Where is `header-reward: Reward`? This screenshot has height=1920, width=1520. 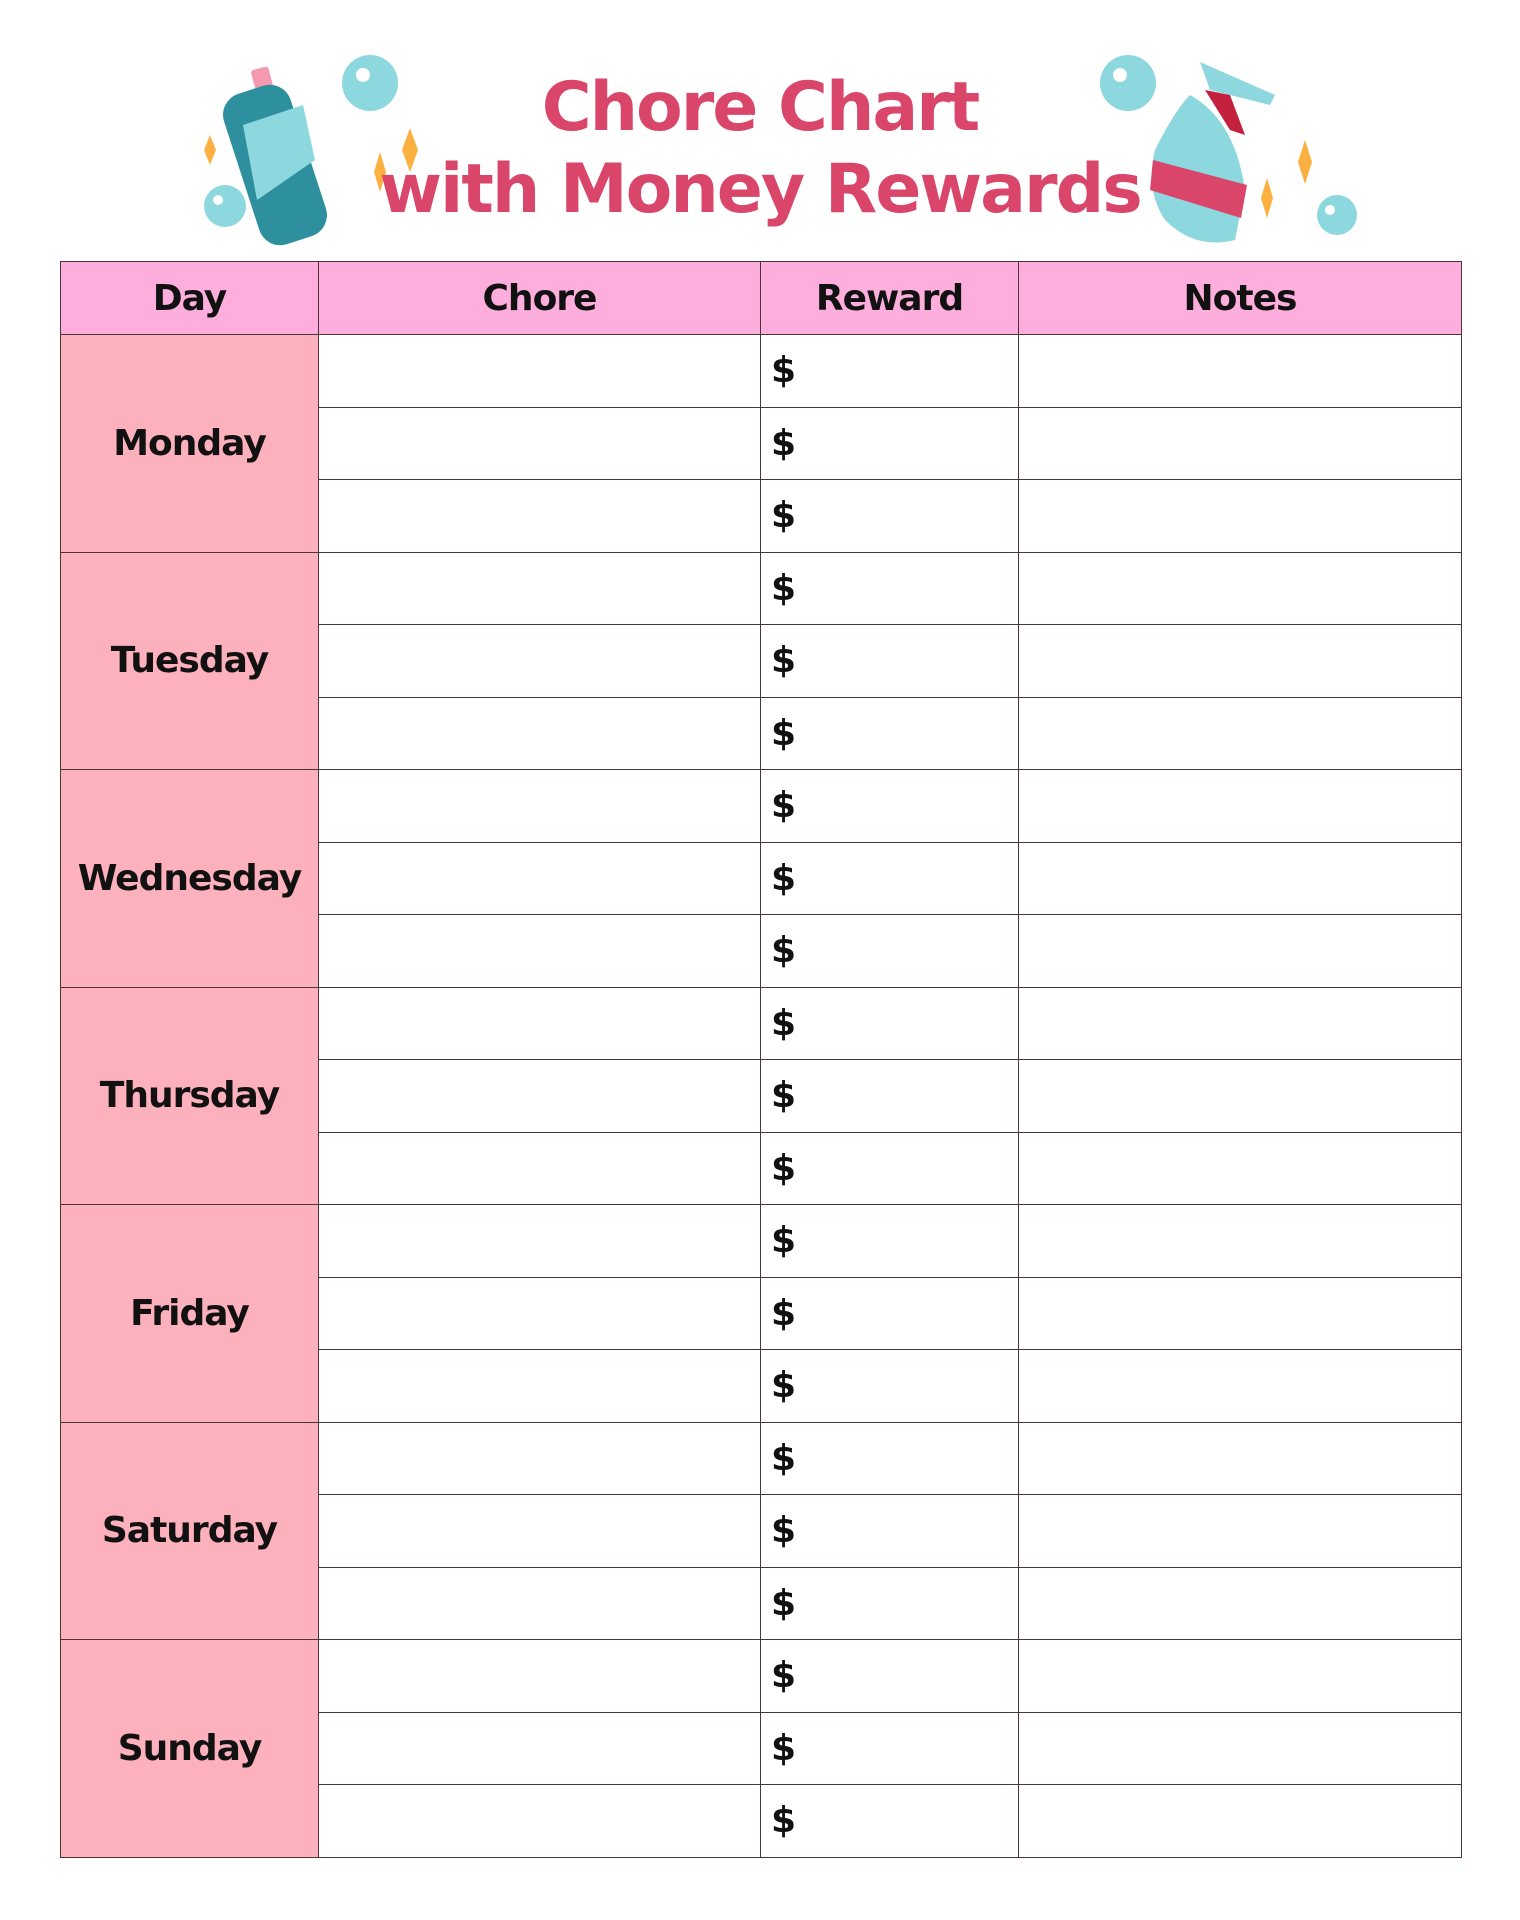
header-reward: Reward is located at coordinates (889, 298).